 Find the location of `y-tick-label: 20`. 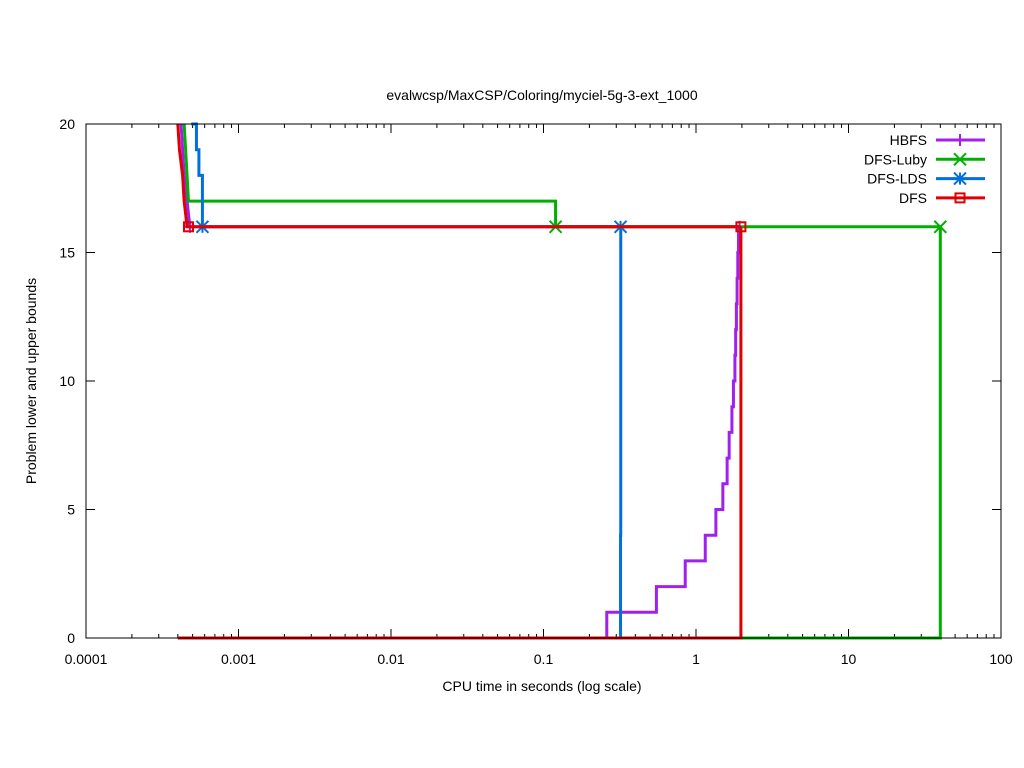

y-tick-label: 20 is located at coordinates (67, 124).